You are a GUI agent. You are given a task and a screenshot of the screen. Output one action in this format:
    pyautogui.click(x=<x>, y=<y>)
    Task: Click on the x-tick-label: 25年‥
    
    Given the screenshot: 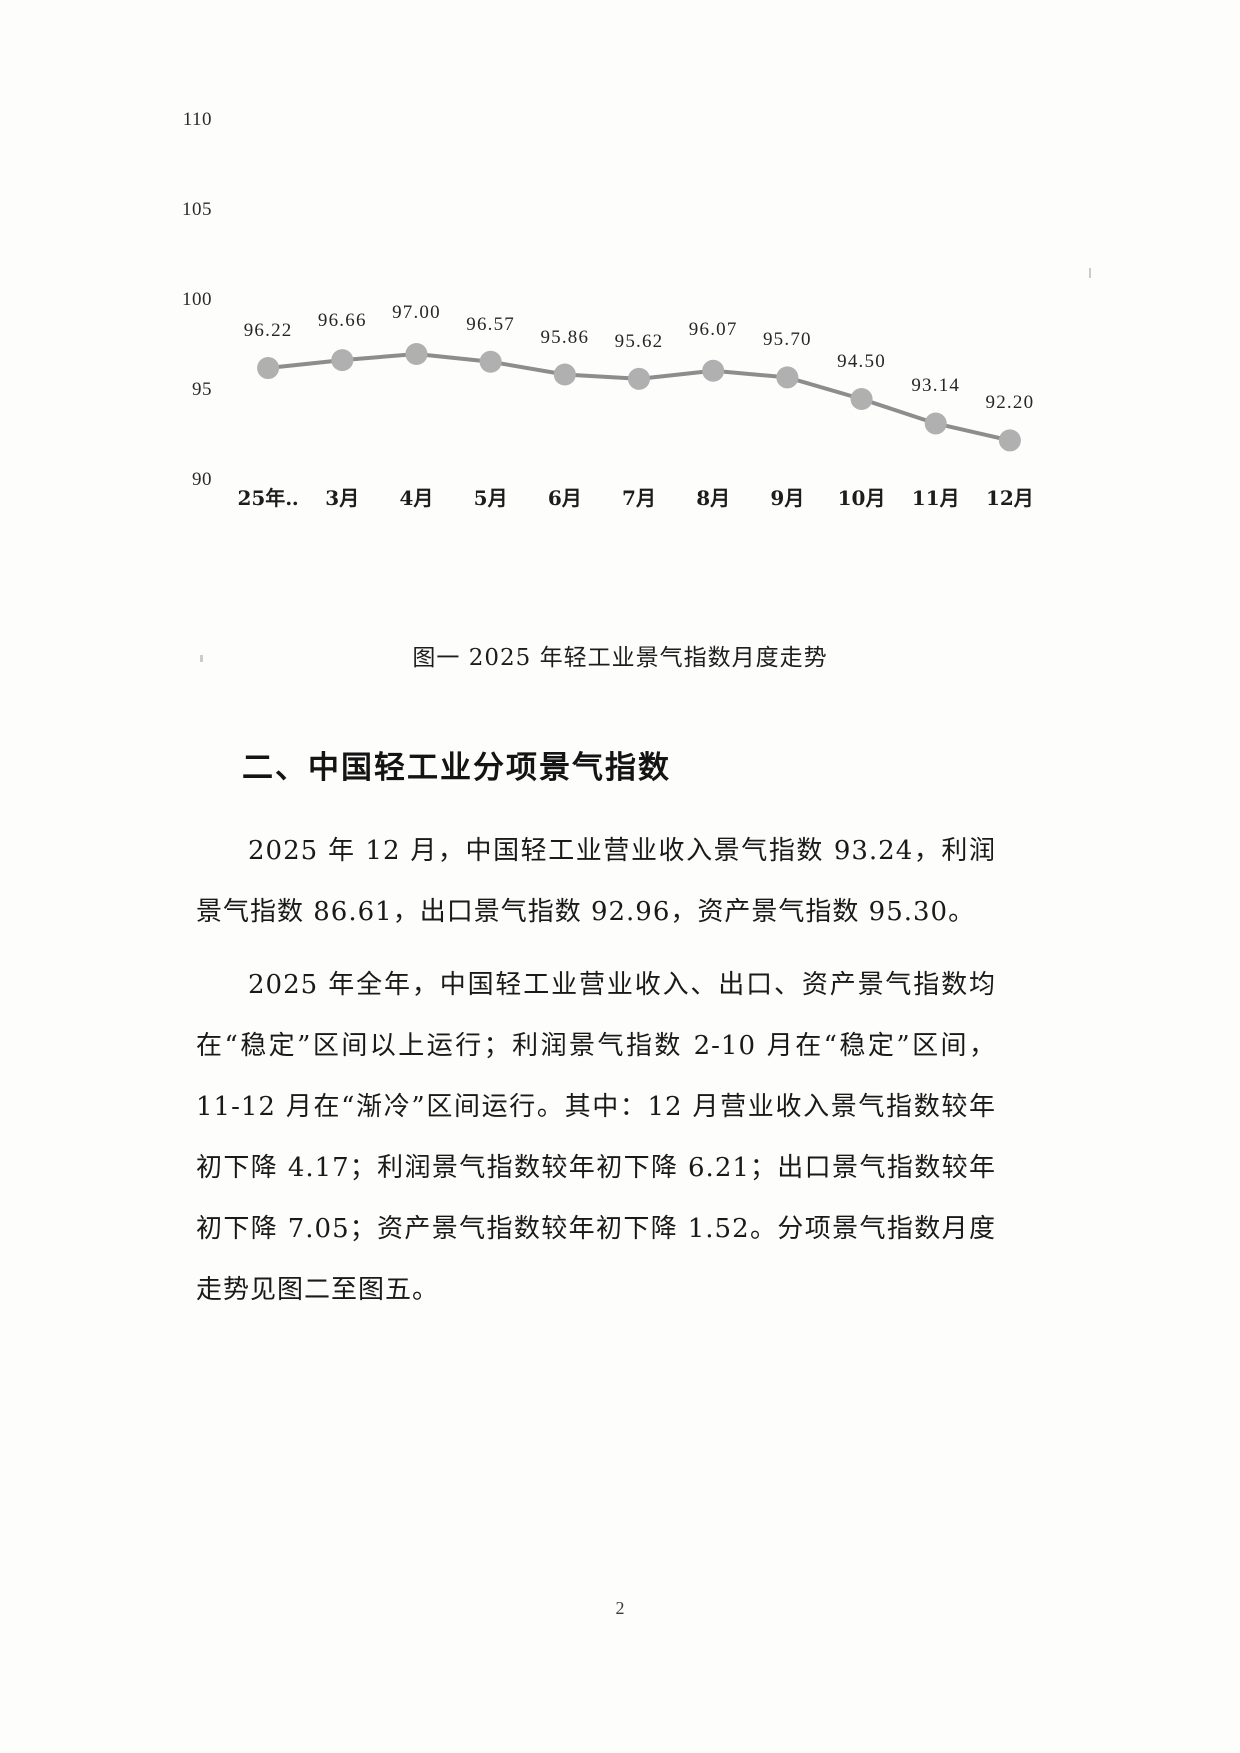 What is the action you would take?
    pyautogui.click(x=268, y=498)
    